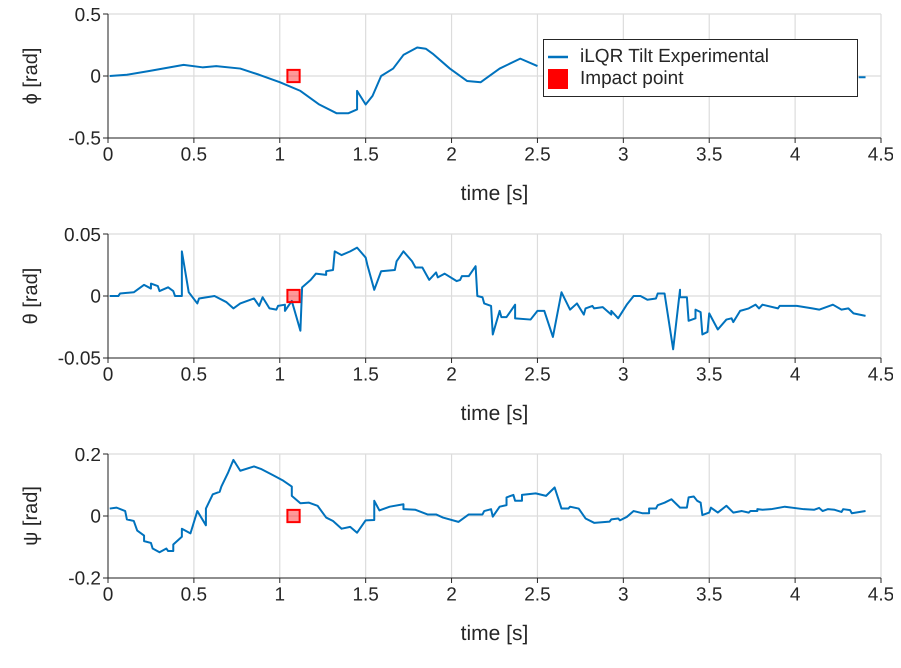 This screenshot has width=901, height=668. I want to click on y-tick-label: -0.05, so click(79, 359).